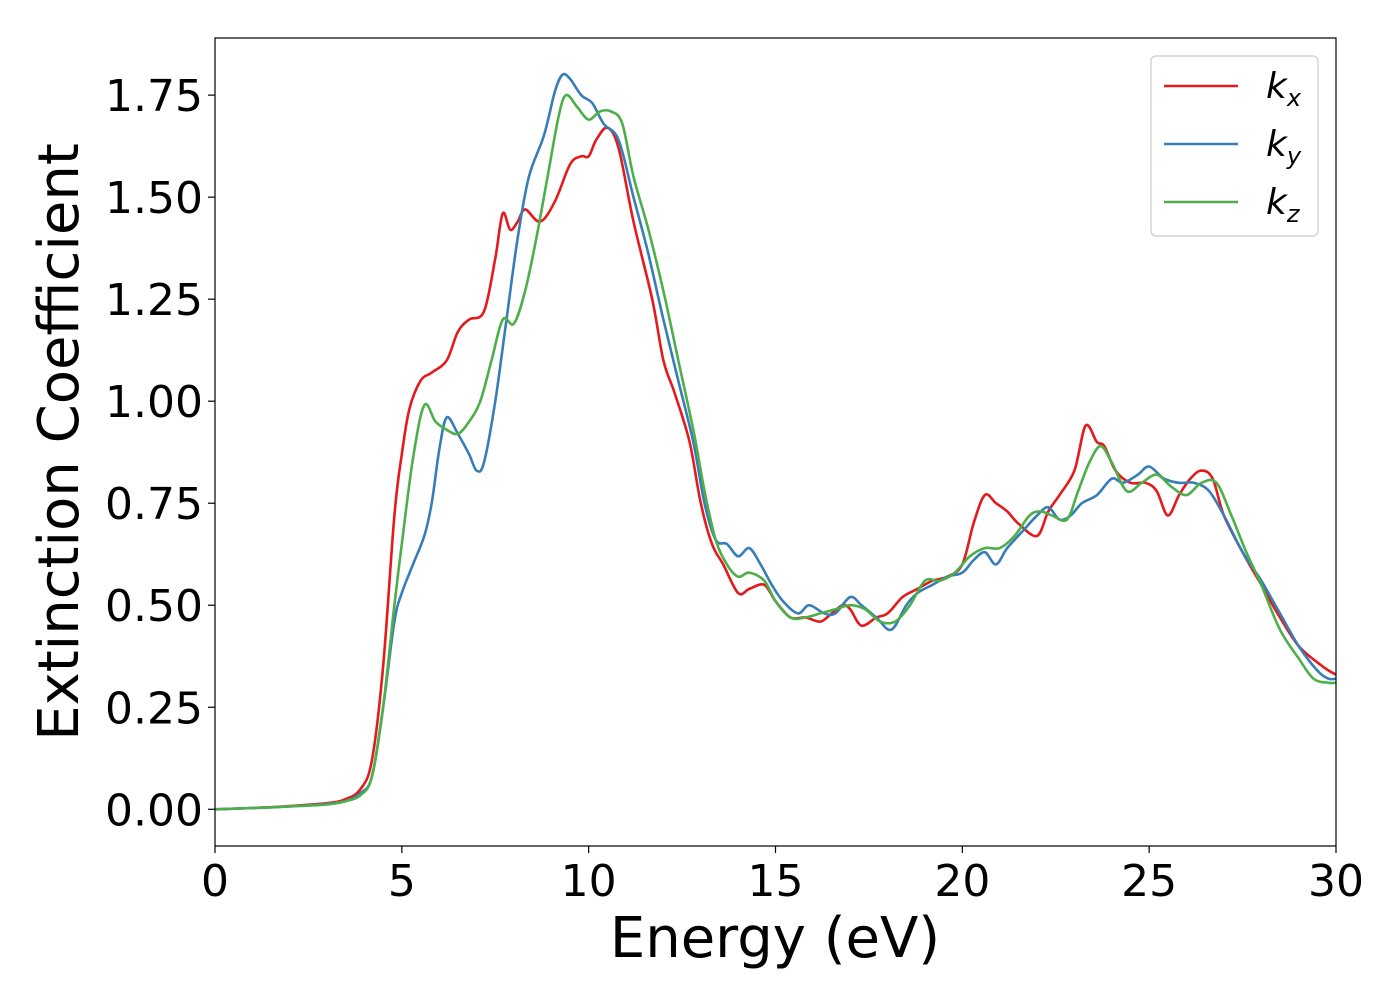 The width and height of the screenshot is (1400, 1000). I want to click on x-axis-ticks: 0 5 10 15 20 25 30, so click(782, 876).